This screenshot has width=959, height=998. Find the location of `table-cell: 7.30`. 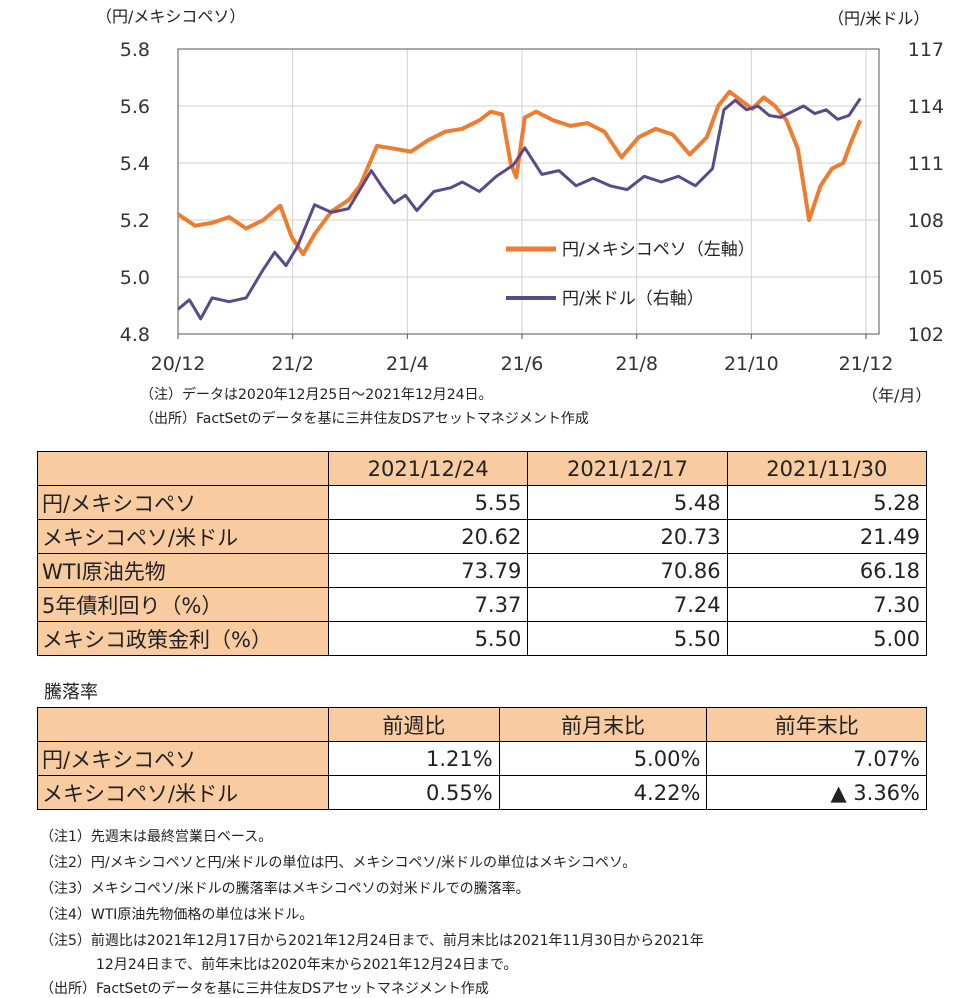

table-cell: 7.30 is located at coordinates (827, 604).